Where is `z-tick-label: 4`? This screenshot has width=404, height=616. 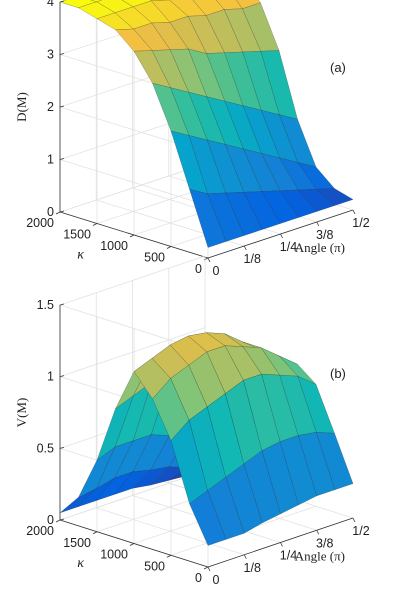 z-tick-label: 4 is located at coordinates (50, 4).